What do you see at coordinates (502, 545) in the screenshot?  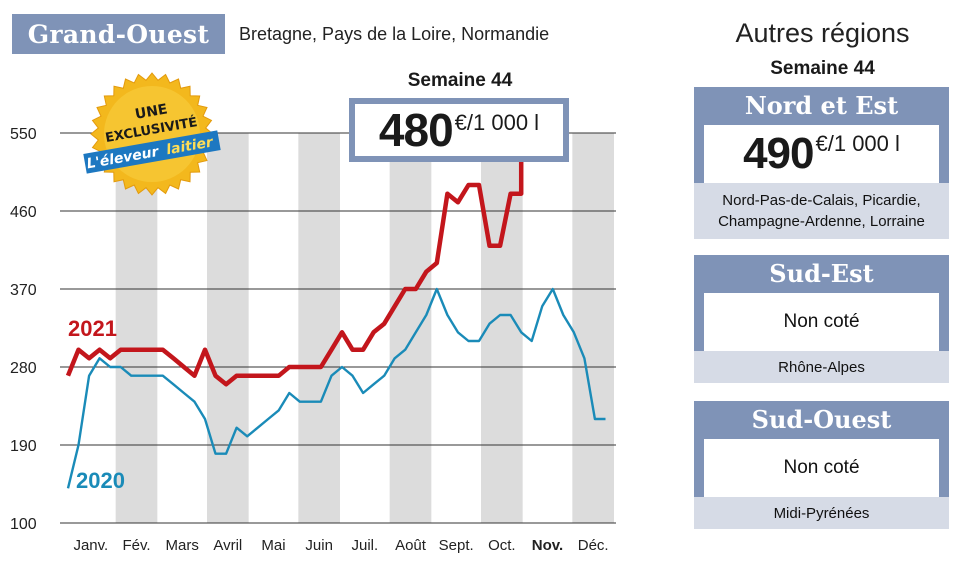 I see `x-tick-label: Oct.` at bounding box center [502, 545].